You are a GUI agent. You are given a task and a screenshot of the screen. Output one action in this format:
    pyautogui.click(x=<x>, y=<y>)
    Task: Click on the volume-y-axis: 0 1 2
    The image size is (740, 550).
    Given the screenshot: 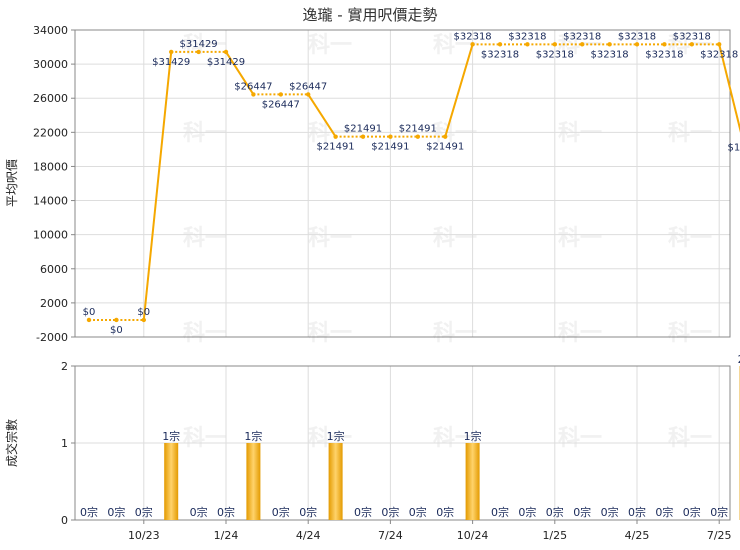 What is the action you would take?
    pyautogui.click(x=68, y=443)
    